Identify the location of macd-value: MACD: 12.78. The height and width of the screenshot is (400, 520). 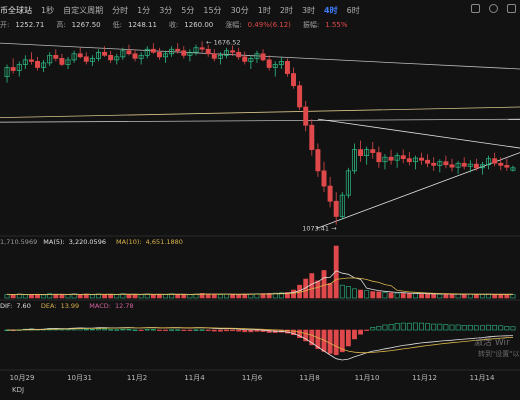
(111, 306).